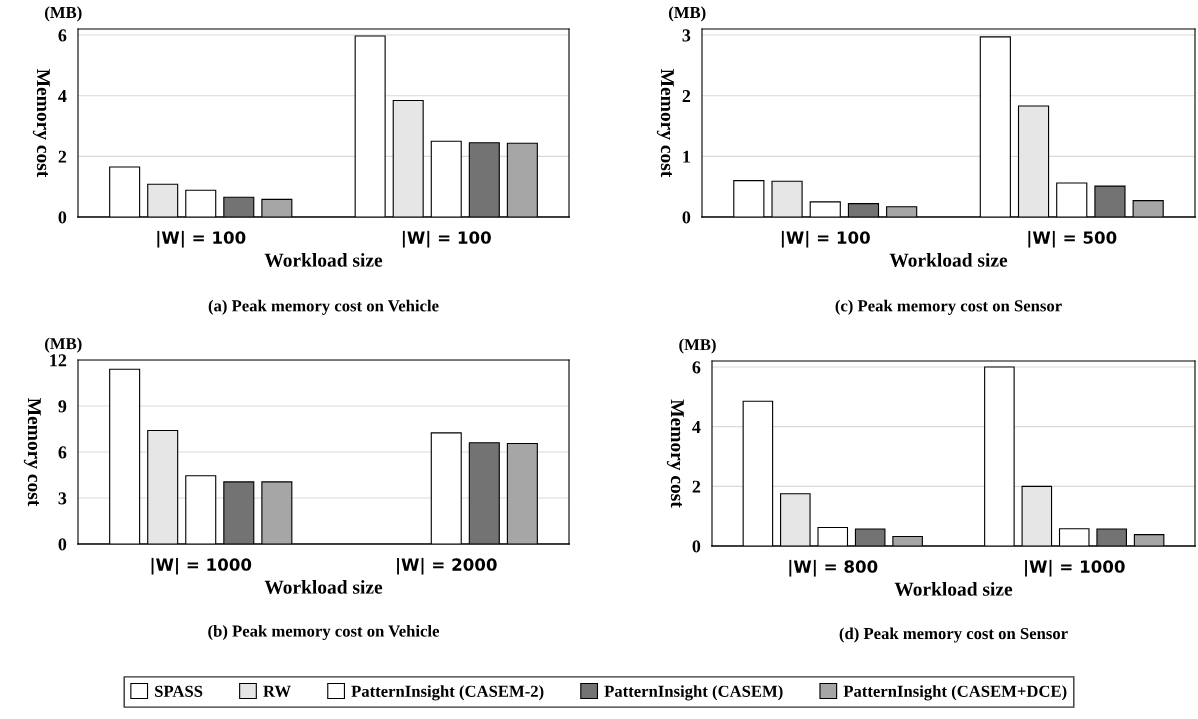 This screenshot has width=1198, height=719. I want to click on y-tick-label: 1, so click(686, 156).